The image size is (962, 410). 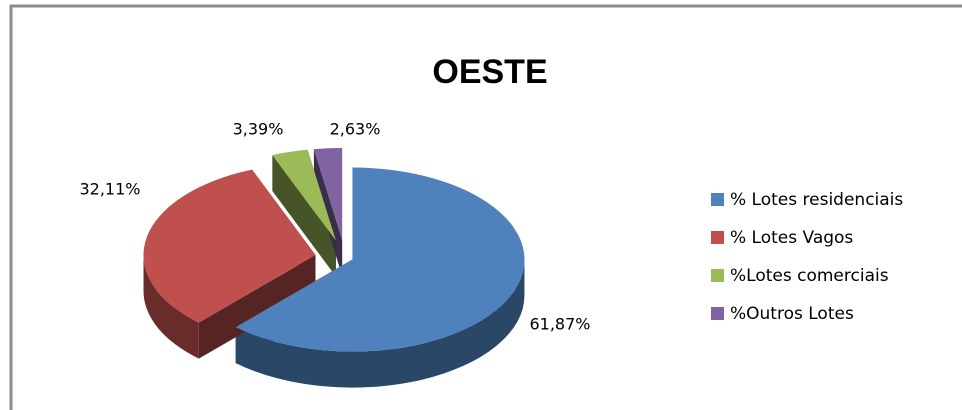 I want to click on data-label: 2,63%, so click(x=355, y=129).